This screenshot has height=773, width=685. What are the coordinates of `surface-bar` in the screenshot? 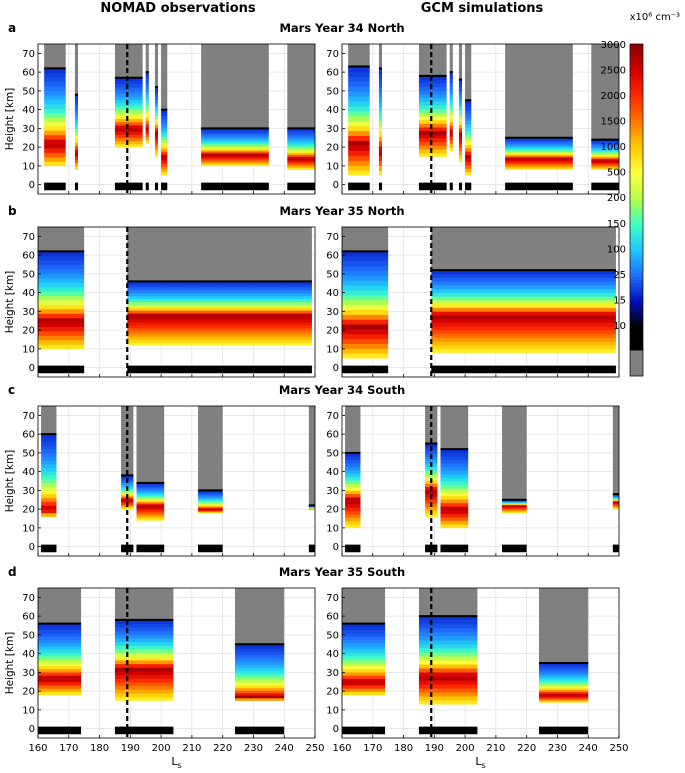 It's located at (432, 186).